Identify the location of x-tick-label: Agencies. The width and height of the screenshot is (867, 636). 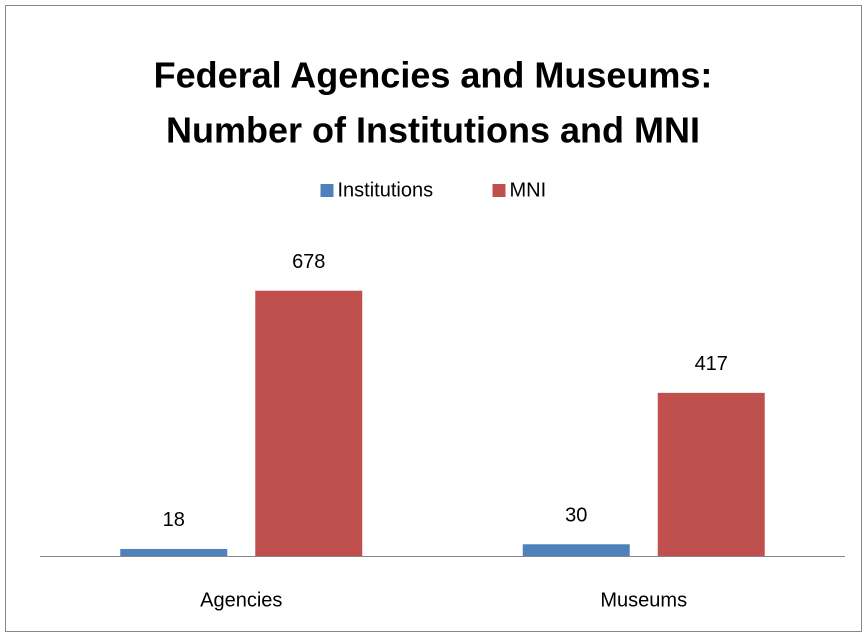
(241, 600).